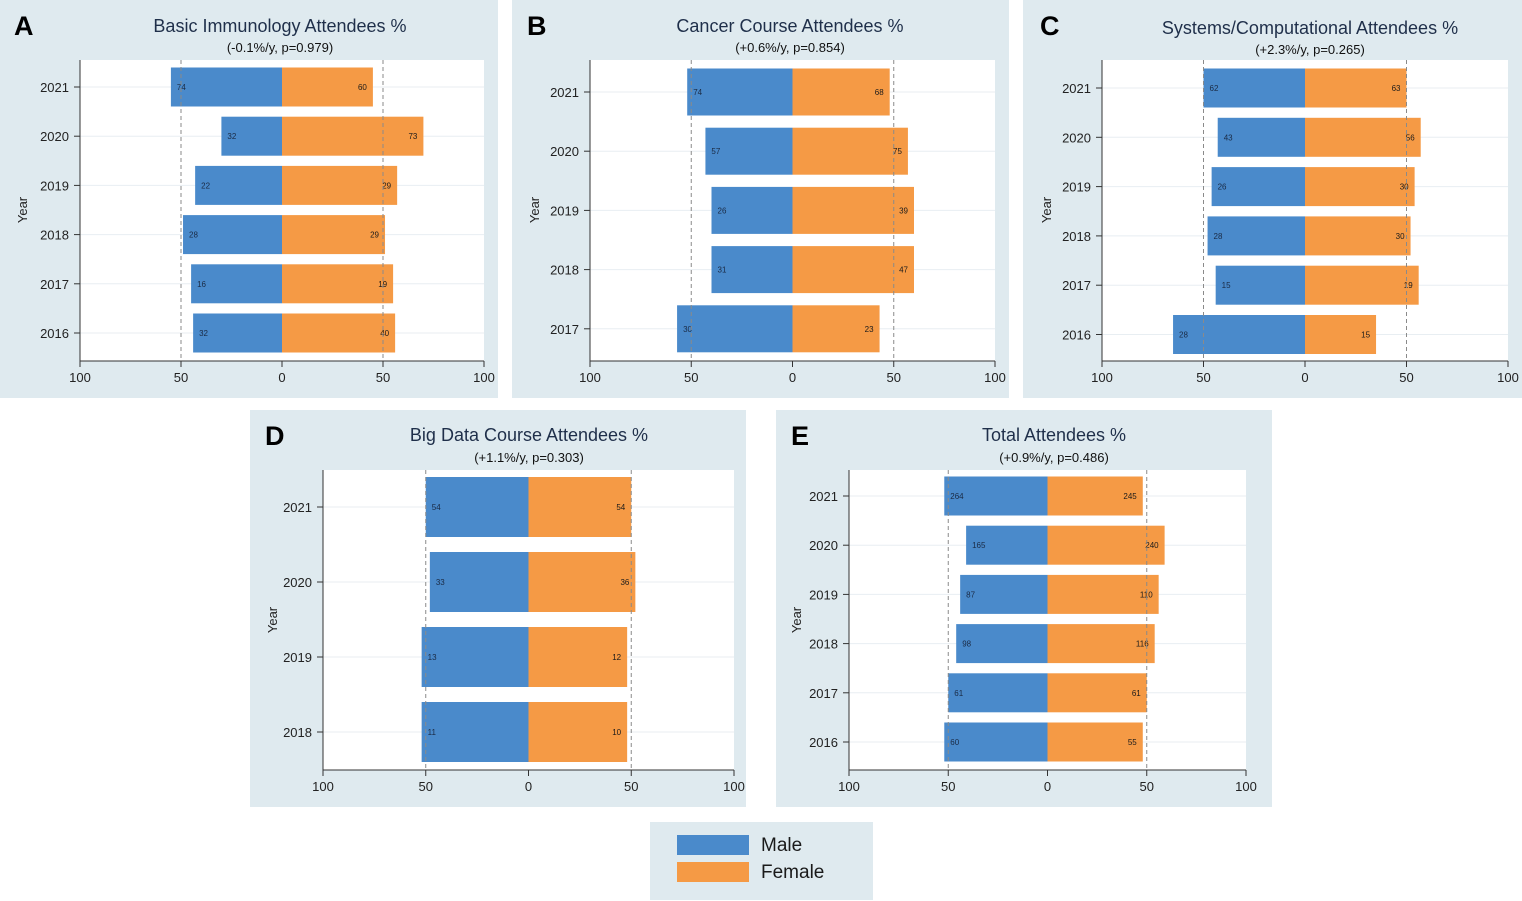  I want to click on count-label-male: 62, so click(1214, 88).